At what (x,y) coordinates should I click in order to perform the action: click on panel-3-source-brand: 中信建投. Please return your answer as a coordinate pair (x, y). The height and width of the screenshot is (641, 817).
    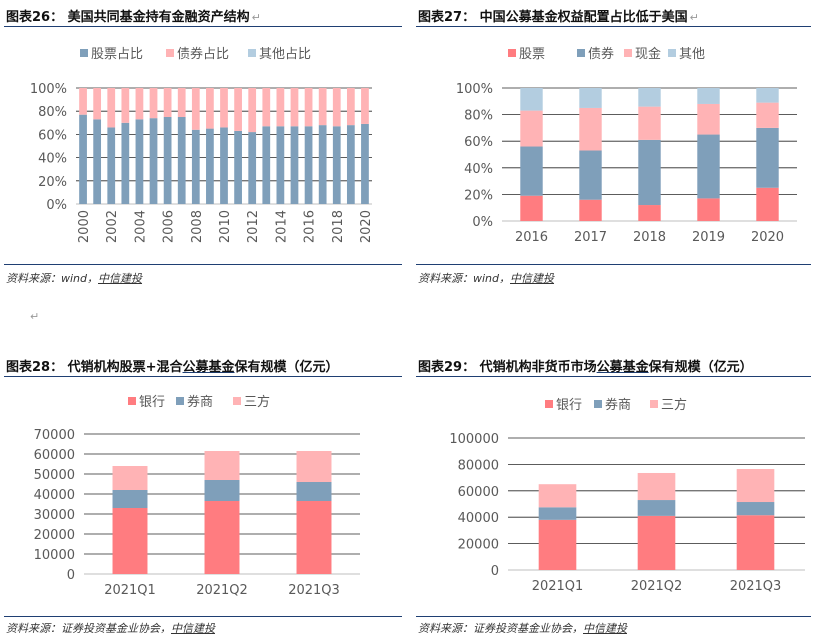
    Looking at the image, I should click on (193, 628).